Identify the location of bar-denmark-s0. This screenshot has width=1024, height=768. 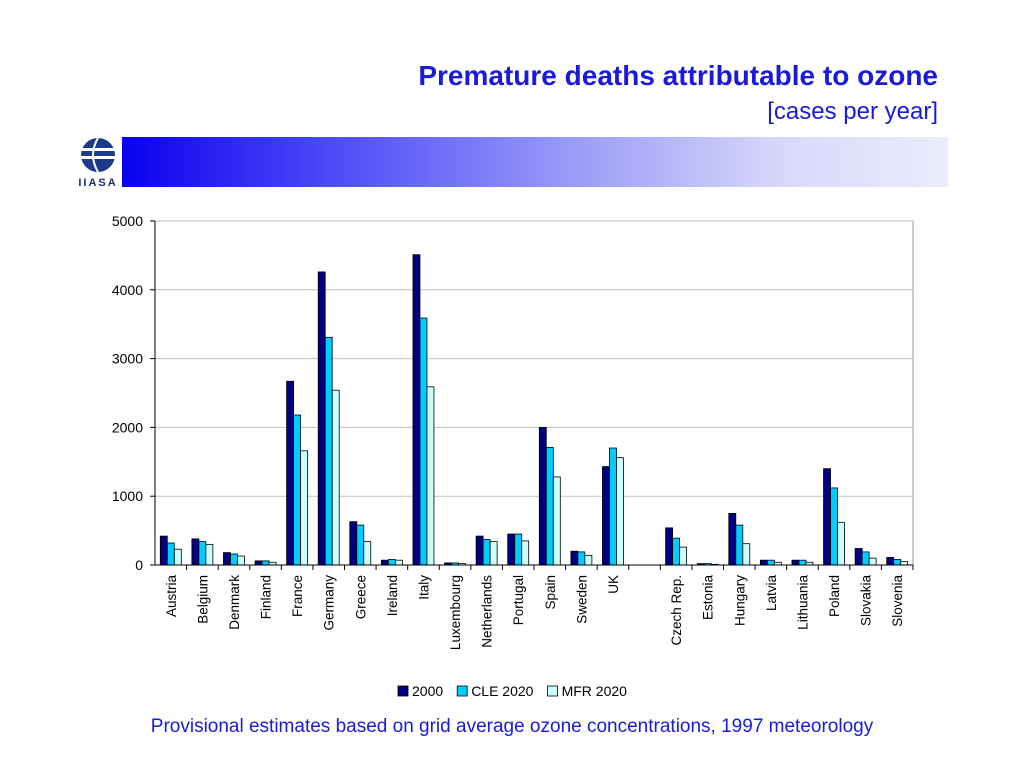
(227, 559).